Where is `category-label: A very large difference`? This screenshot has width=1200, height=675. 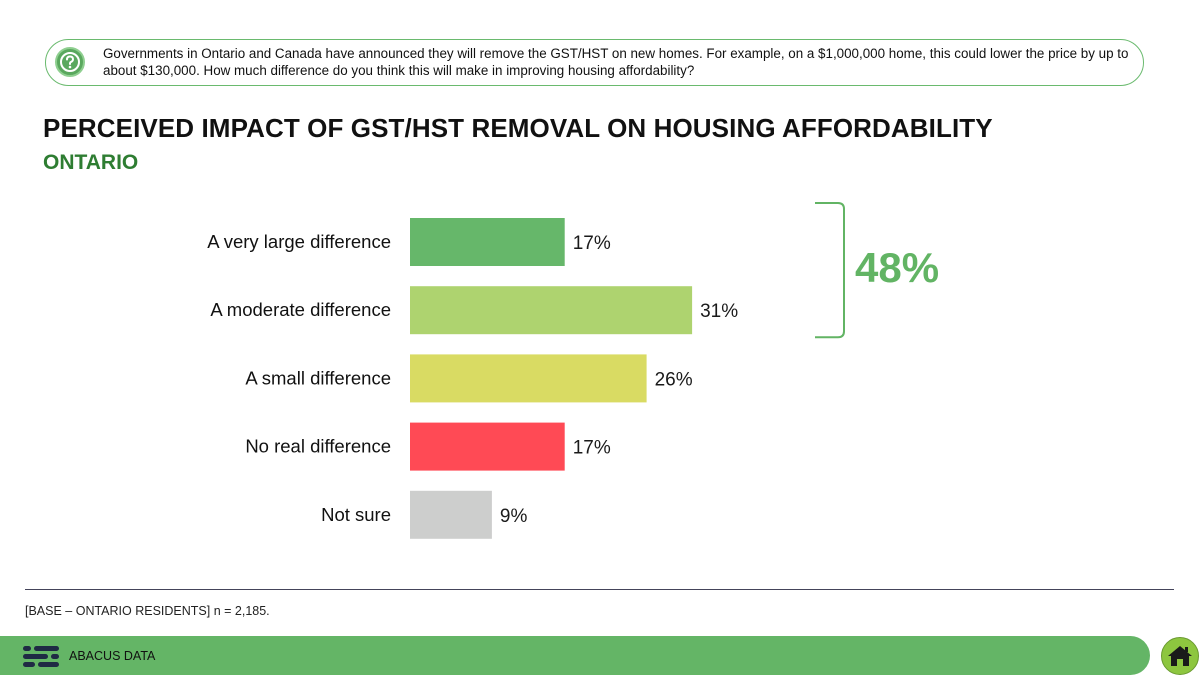
category-label: A very large difference is located at coordinates (299, 241).